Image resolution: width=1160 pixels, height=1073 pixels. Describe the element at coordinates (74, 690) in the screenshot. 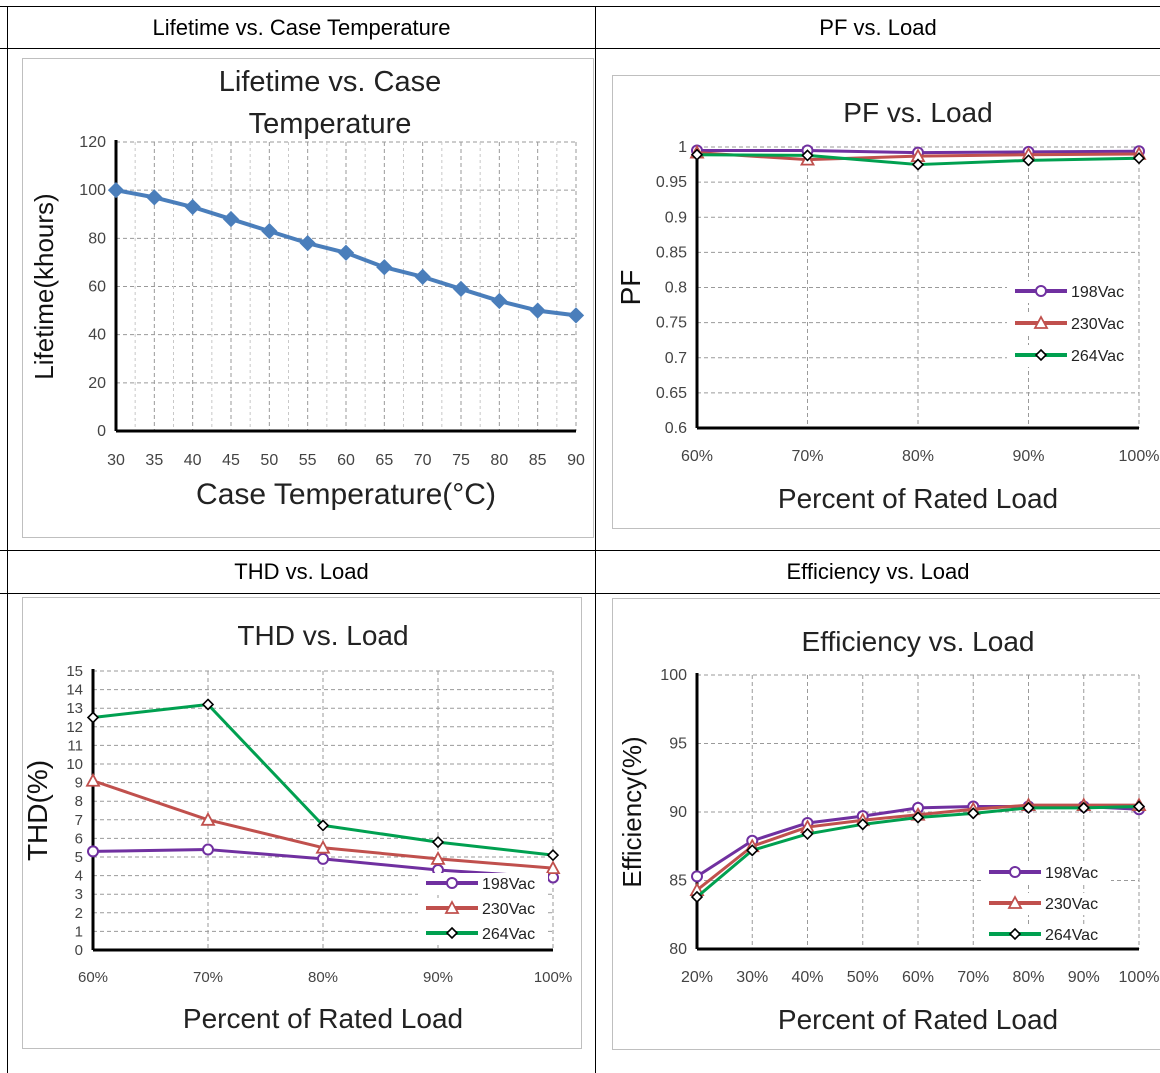

I see `y-tick-label: 14` at that location.